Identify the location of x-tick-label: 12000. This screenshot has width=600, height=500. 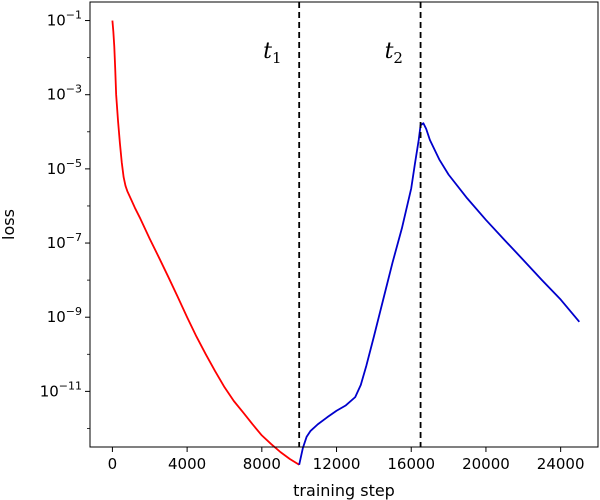
(337, 464).